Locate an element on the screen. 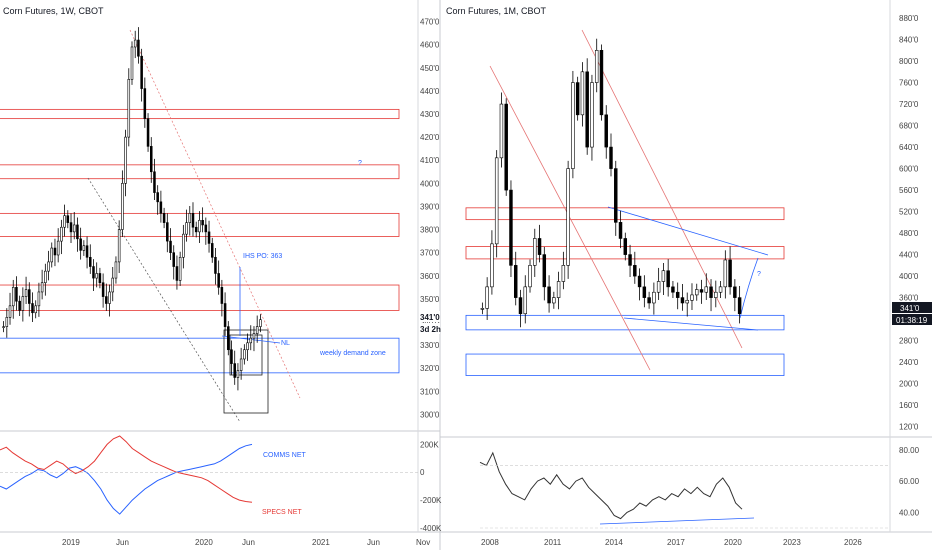 This screenshot has height=550, width=932. weekly-price-tick: 340'0 is located at coordinates (430, 322).